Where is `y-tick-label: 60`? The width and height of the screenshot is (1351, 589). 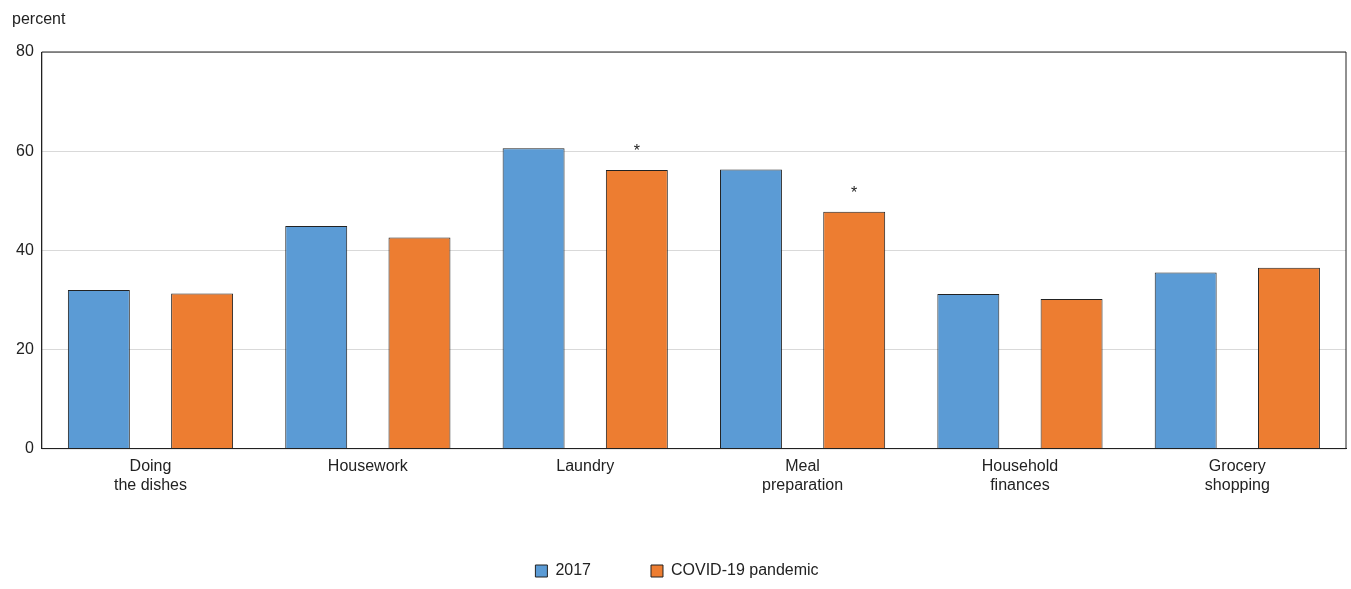
y-tick-label: 60 is located at coordinates (25, 150).